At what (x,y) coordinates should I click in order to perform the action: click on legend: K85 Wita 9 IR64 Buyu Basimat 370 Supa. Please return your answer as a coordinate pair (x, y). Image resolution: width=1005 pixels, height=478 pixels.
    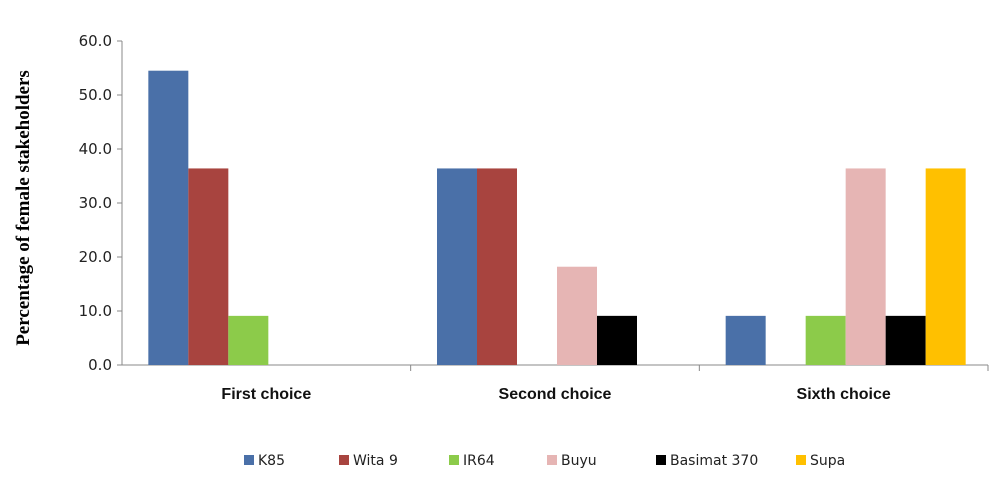
    Looking at the image, I should click on (544, 461).